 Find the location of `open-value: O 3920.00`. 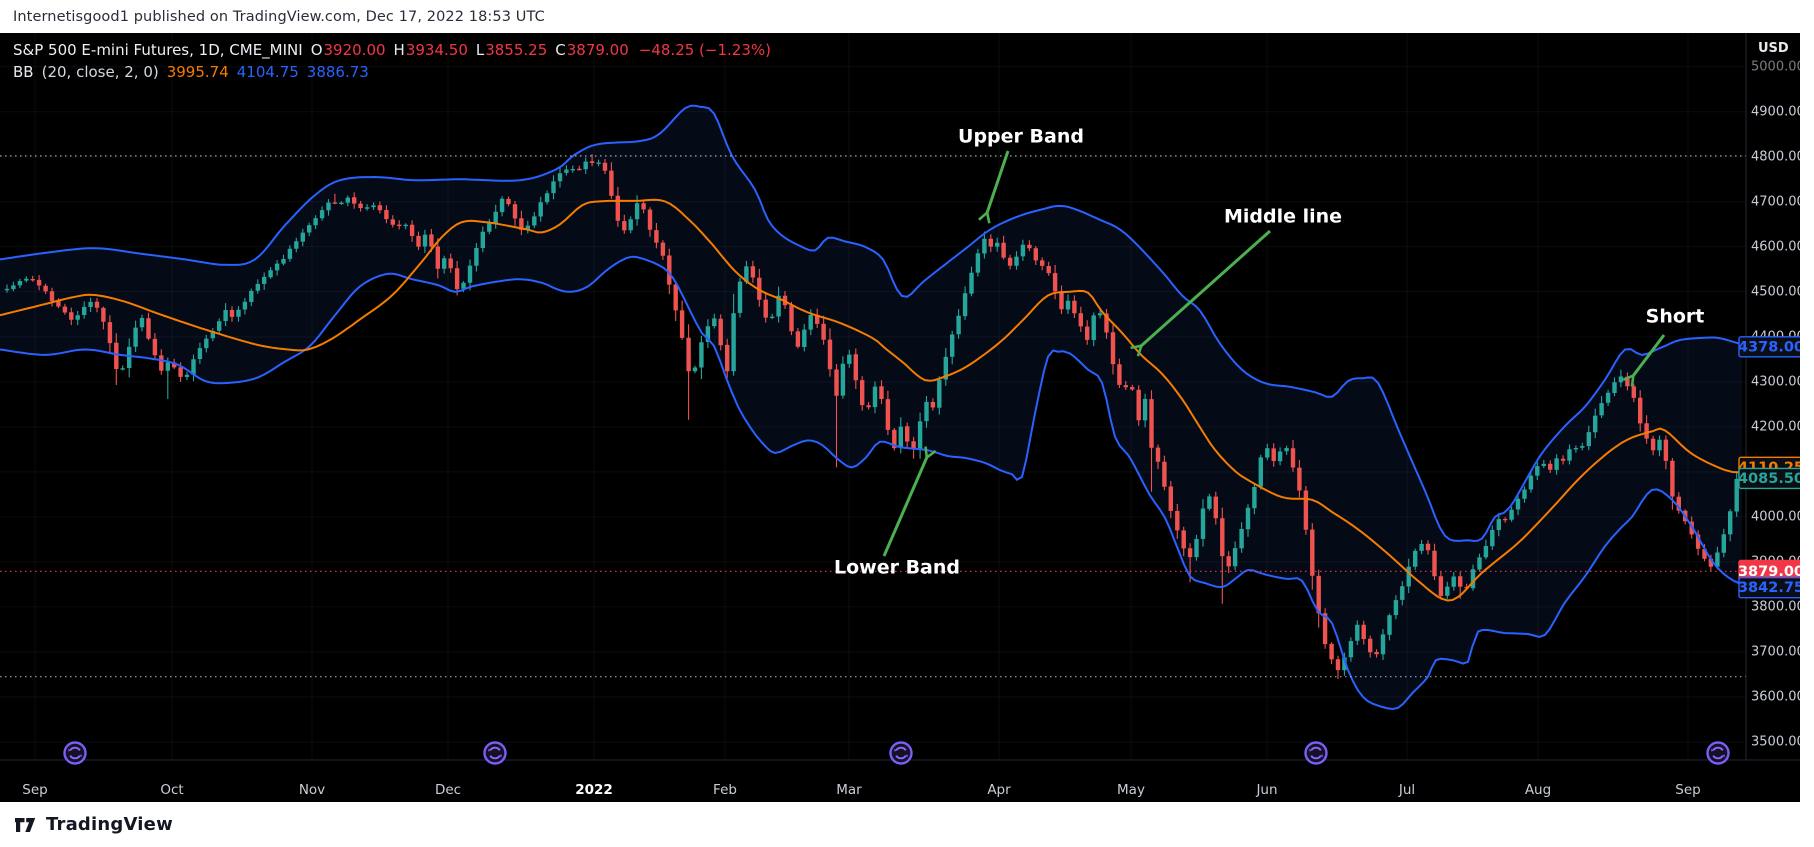

open-value: O 3920.00 is located at coordinates (348, 50).